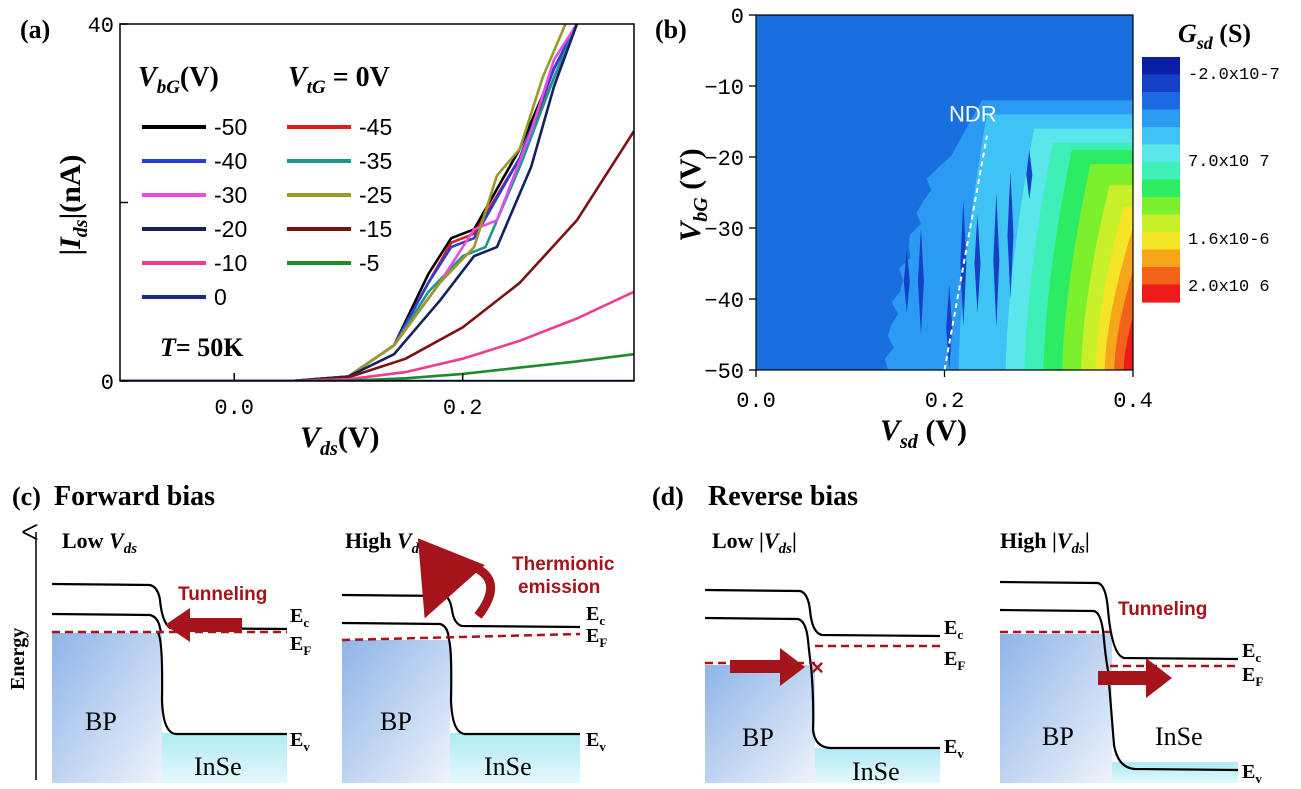 Image resolution: width=1301 pixels, height=789 pixels. I want to click on d1-bp-region, so click(760, 724).